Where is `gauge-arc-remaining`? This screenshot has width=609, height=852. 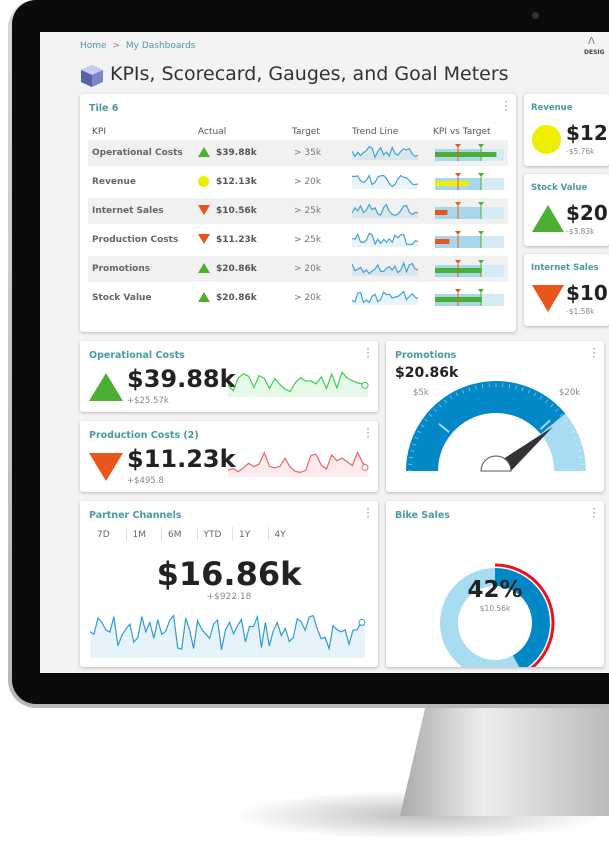
gauge-arc-remaining is located at coordinates (563, 442).